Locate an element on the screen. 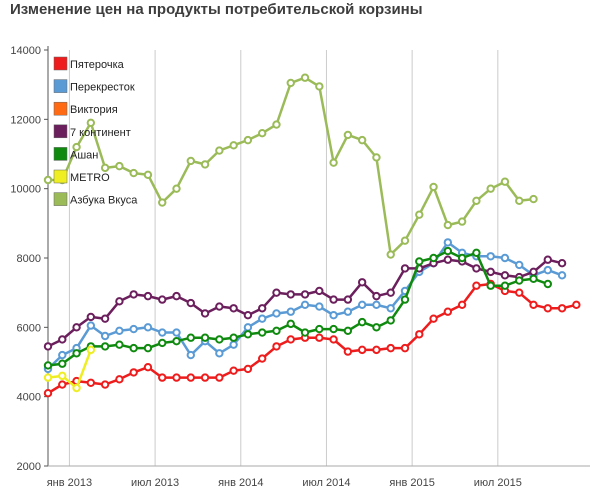 The image size is (604, 496). x-tick-label: янв 2013 is located at coordinates (69, 483).